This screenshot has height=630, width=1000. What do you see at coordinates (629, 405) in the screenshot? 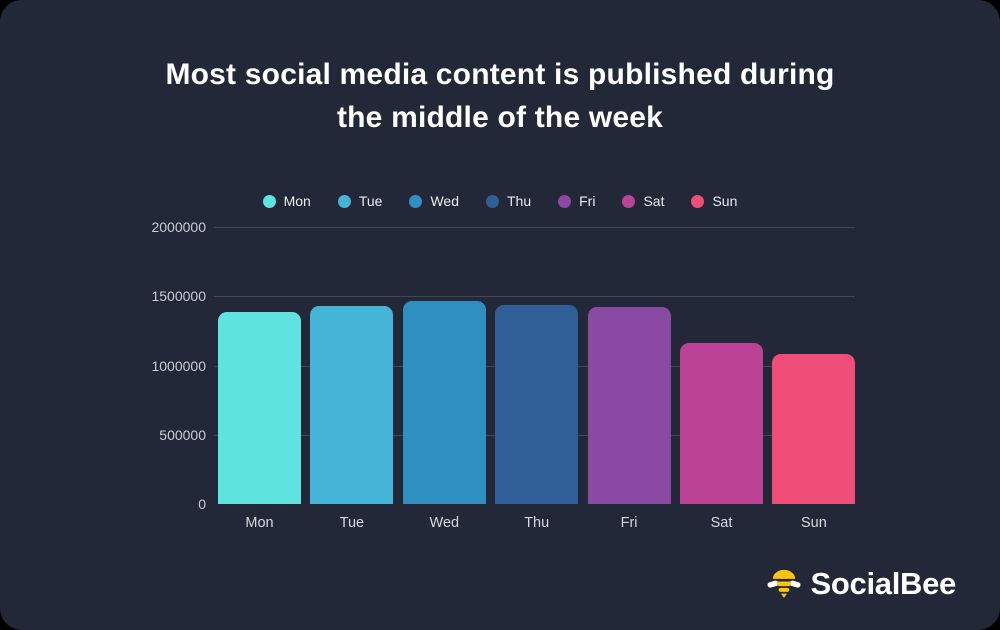
I see `bar-fri` at bounding box center [629, 405].